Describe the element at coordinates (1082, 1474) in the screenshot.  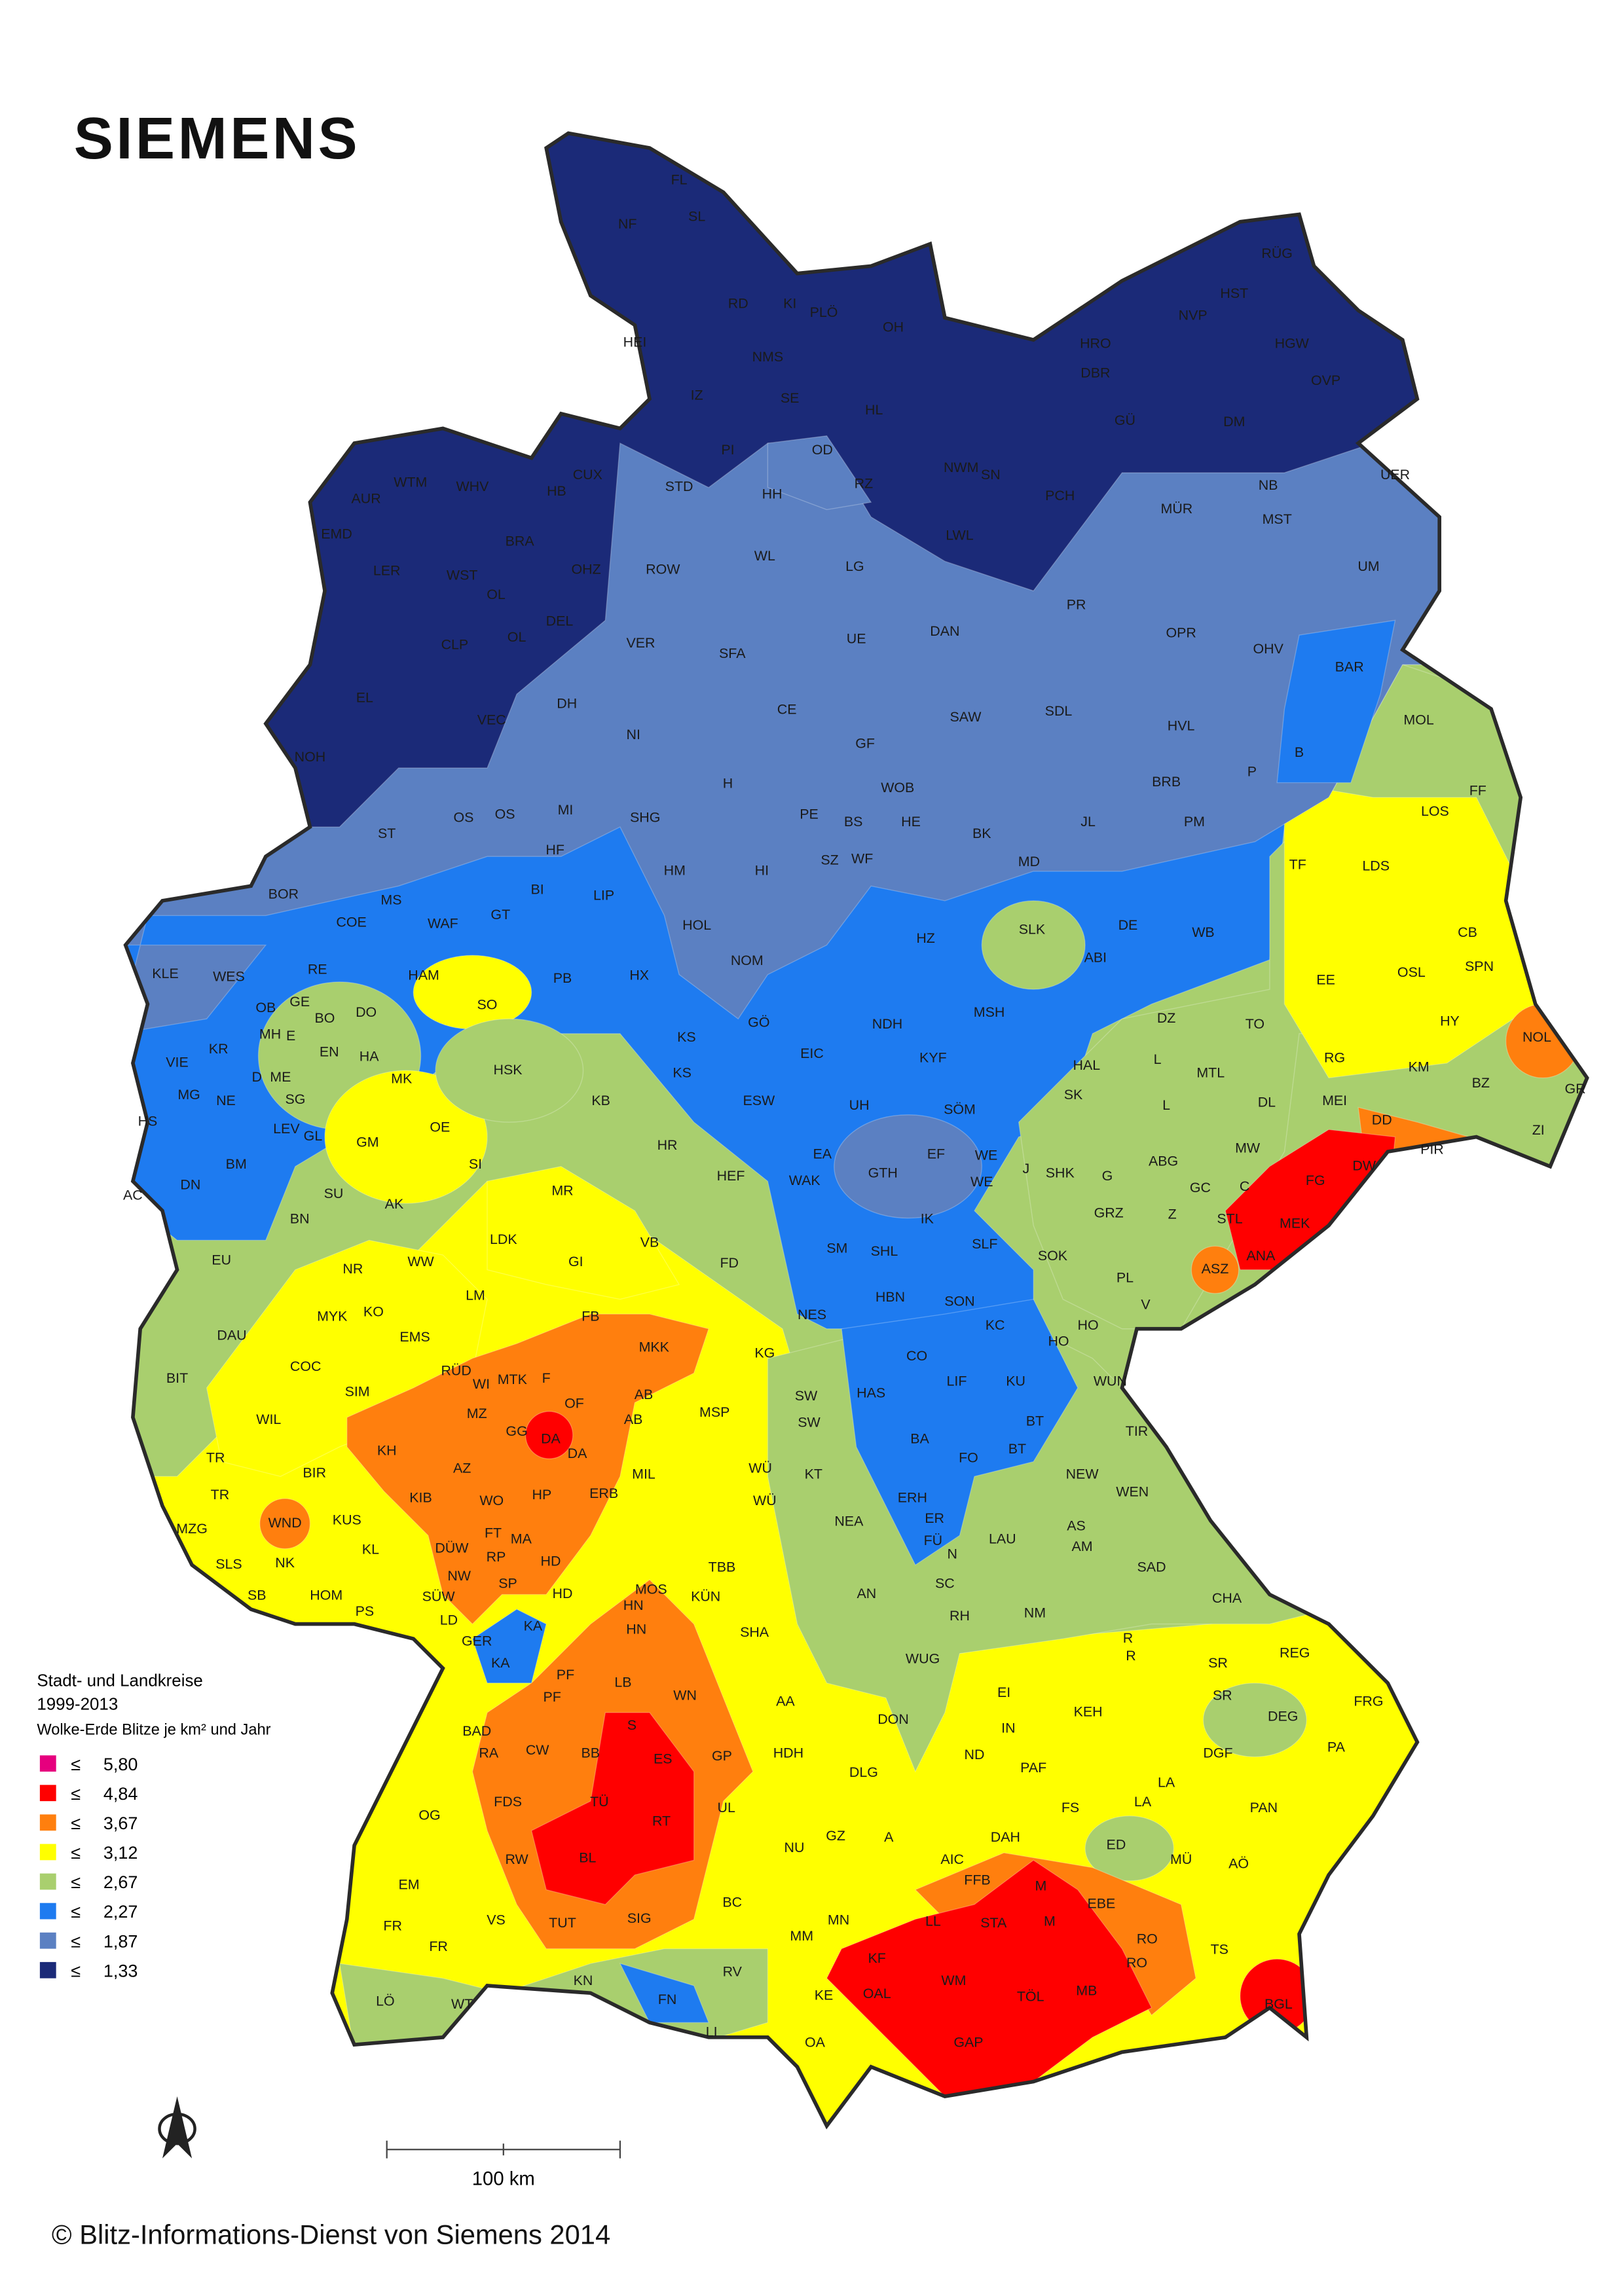
I see `district-label: NEW` at that location.